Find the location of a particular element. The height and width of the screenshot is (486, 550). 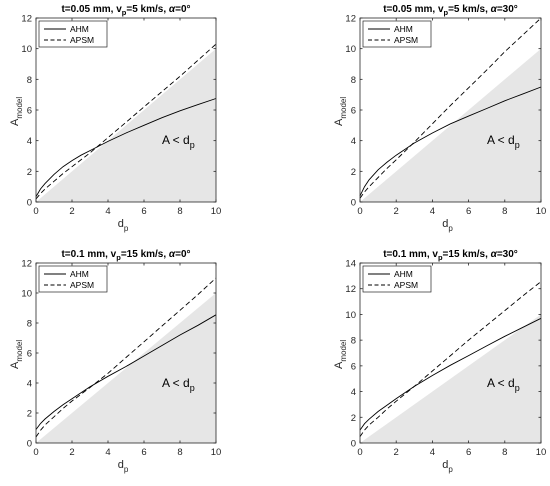

shaded-region is located at coordinates (126, 368).